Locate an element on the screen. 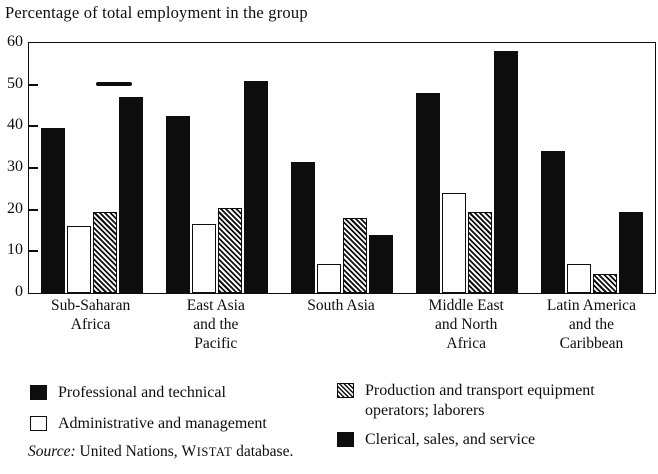  source-note: Source: United Nations, WISTAT database. is located at coordinates (160, 452).